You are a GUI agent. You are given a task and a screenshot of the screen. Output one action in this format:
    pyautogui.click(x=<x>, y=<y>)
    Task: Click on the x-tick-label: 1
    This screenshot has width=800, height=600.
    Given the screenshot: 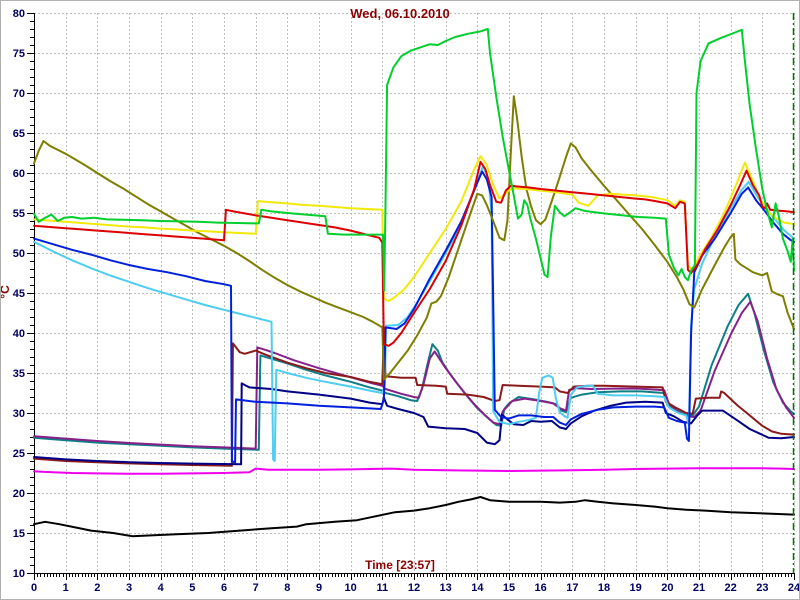 What is the action you would take?
    pyautogui.click(x=66, y=588)
    